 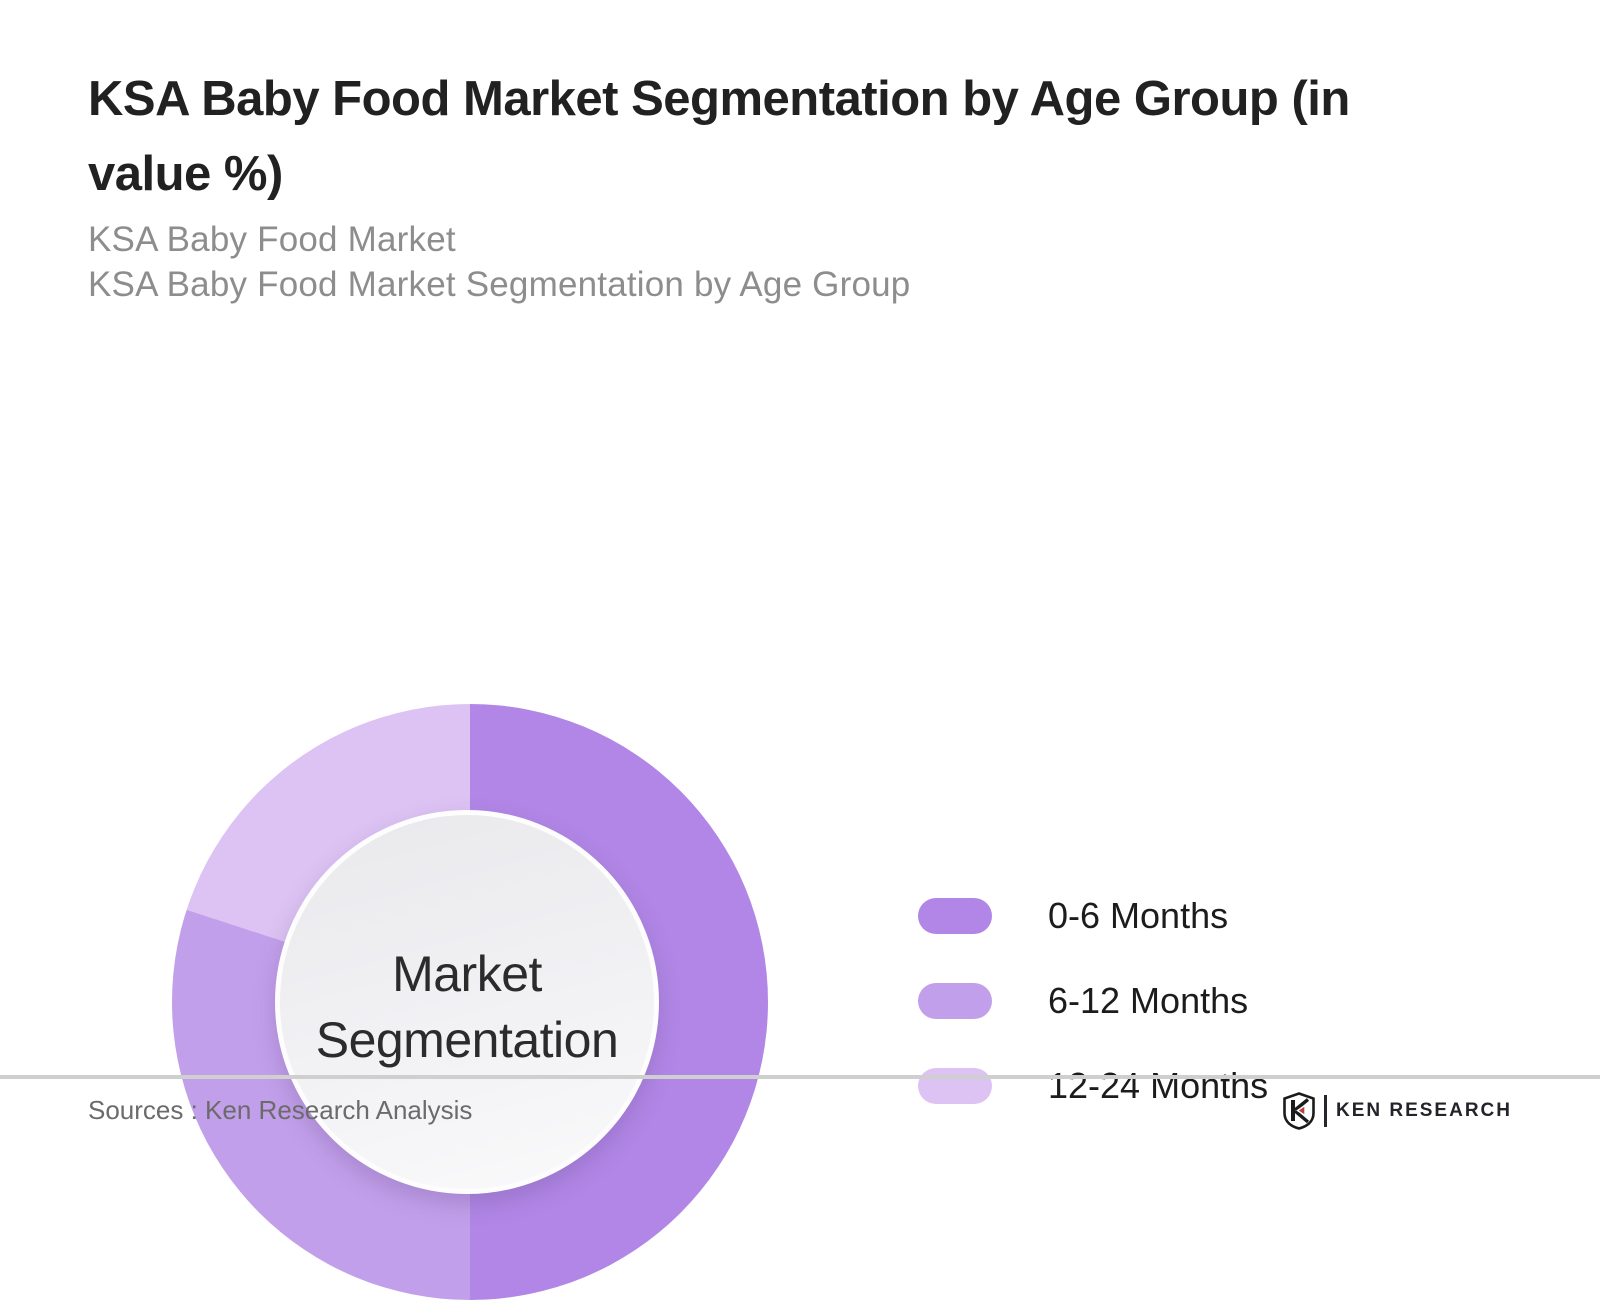 I want to click on footer-divider, so click(x=800, y=1077).